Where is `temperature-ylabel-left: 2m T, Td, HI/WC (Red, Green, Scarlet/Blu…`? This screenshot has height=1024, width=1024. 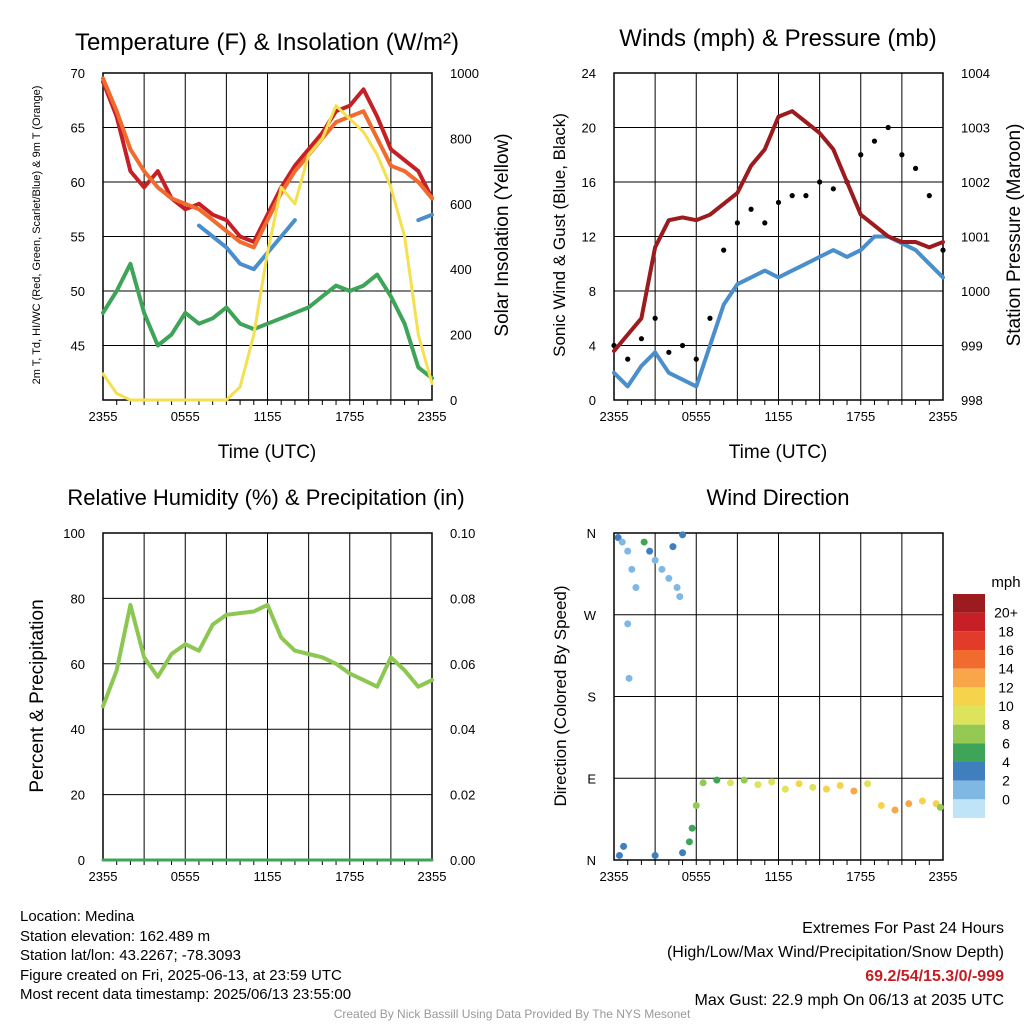
temperature-ylabel-left: 2m T, Td, HI/WC (Red, Green, Scarlet/Blu… is located at coordinates (37, 235).